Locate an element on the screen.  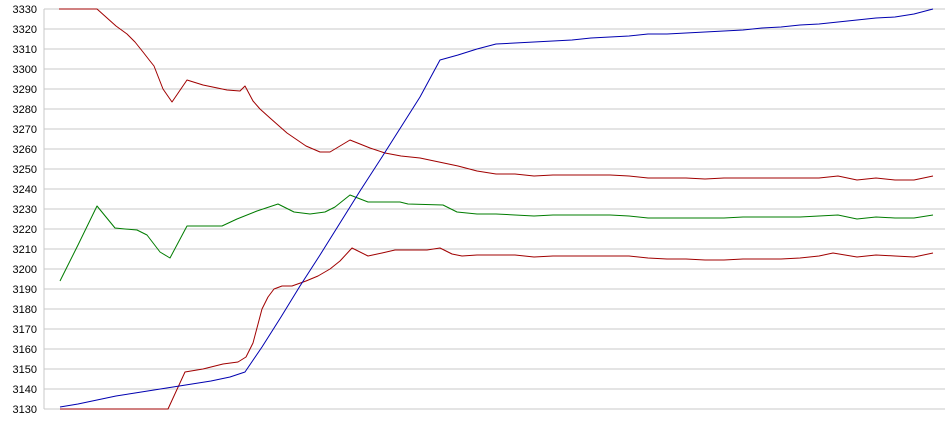
y-axis-tick-label: 3150 is located at coordinates (25, 370).